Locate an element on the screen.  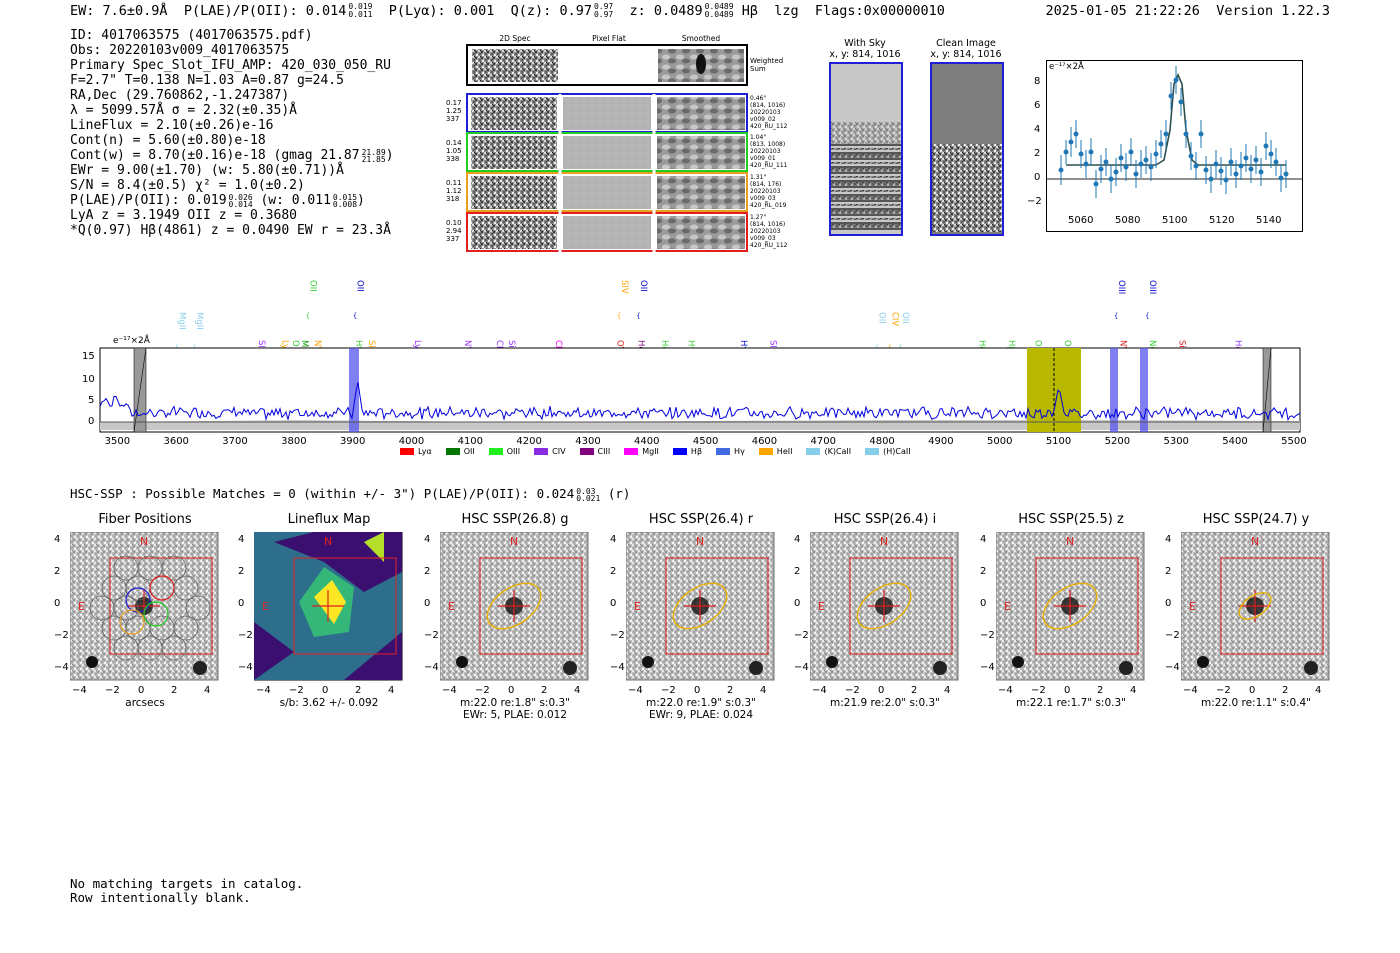
line-label-2: SIV is located at coordinates (261, 347).